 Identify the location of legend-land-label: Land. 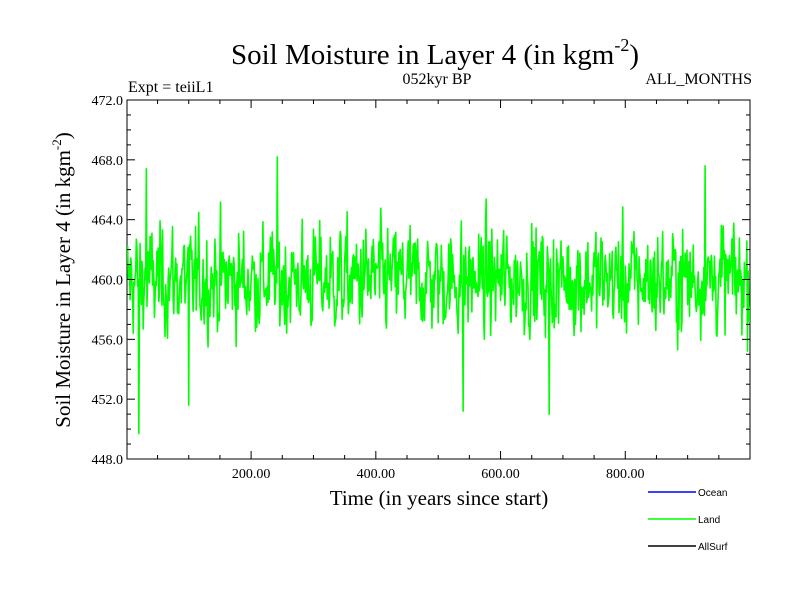
(709, 520).